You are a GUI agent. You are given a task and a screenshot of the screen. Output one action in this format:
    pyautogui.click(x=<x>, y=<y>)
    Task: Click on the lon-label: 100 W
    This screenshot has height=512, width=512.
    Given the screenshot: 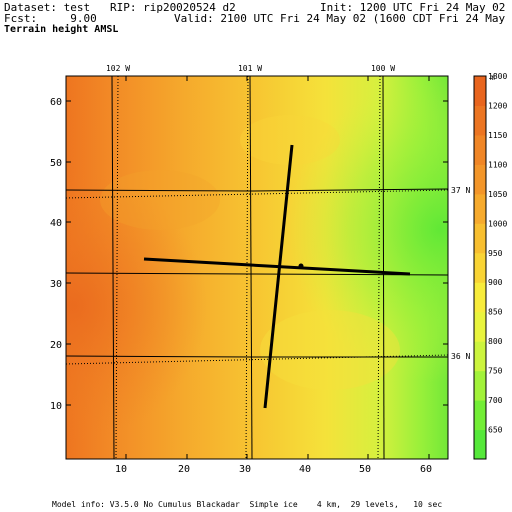 What is the action you would take?
    pyautogui.click(x=383, y=68)
    